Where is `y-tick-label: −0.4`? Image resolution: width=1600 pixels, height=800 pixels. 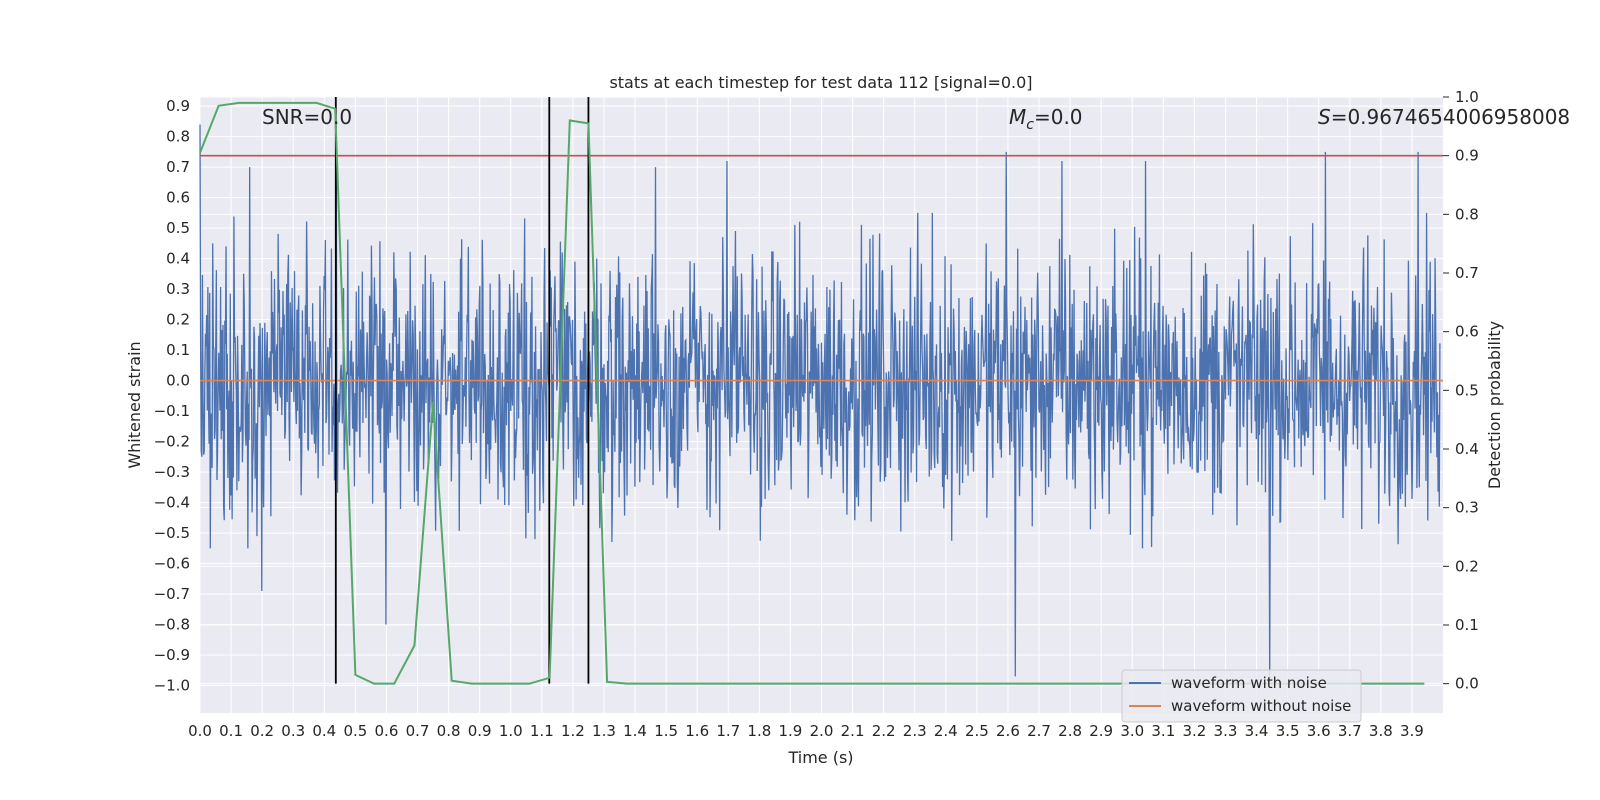 y-tick-label: −0.4 is located at coordinates (172, 503).